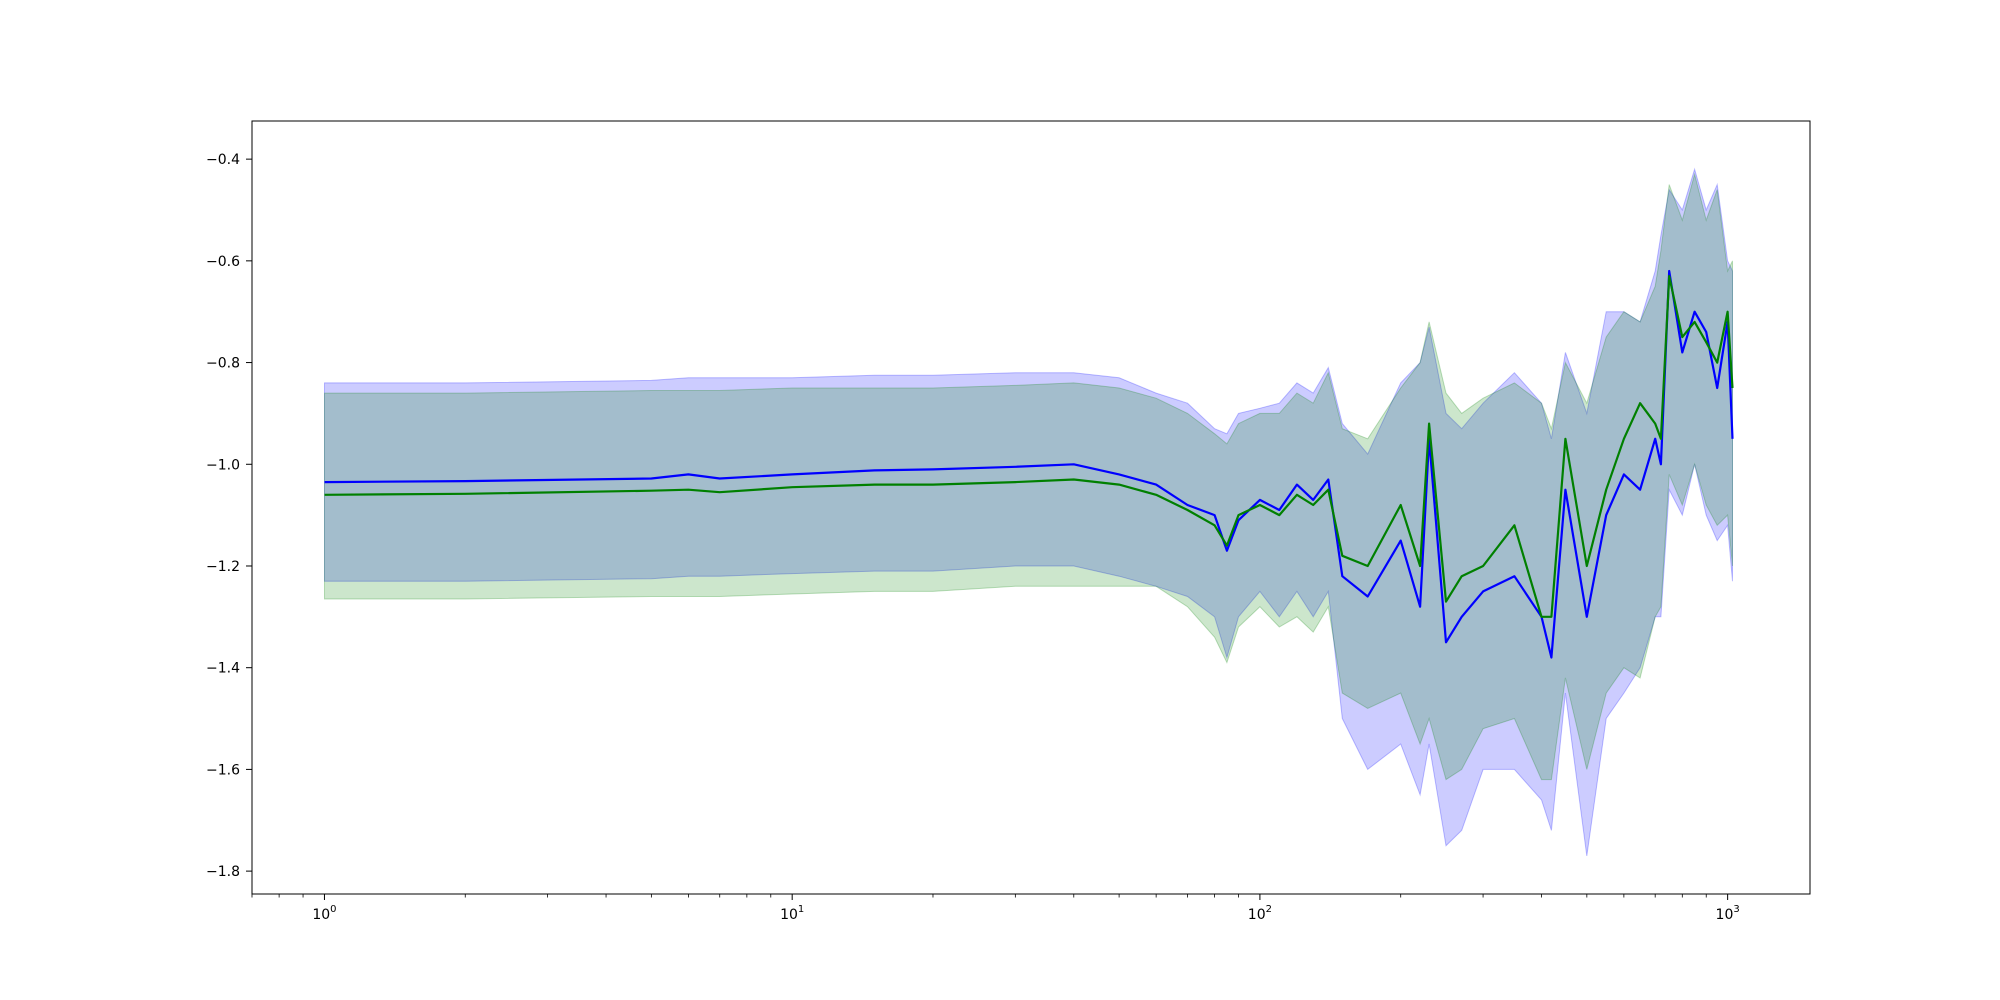  Describe the element at coordinates (1260, 913) in the screenshot. I see `x-tick-label: 10²` at that location.